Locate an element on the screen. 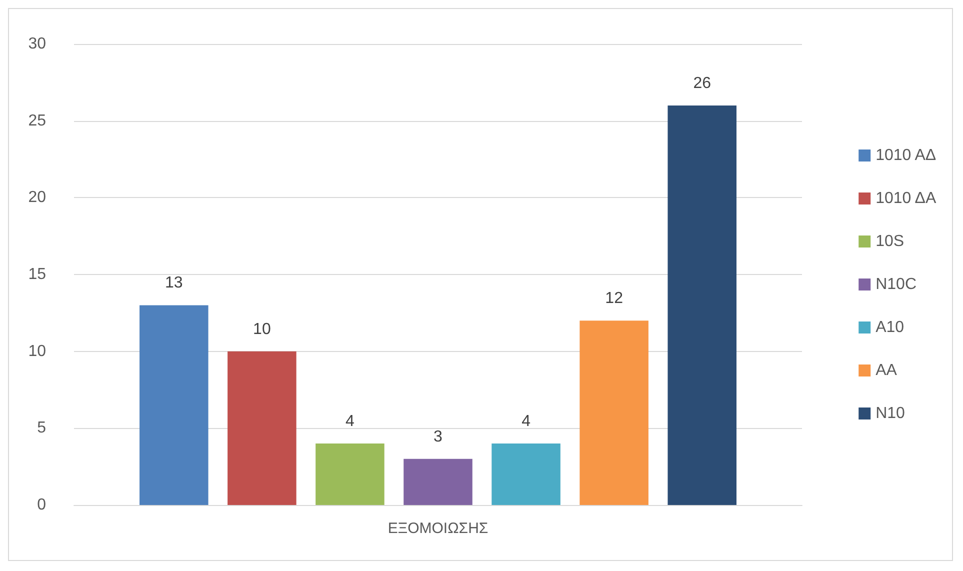  legend-label: 10S is located at coordinates (890, 241).